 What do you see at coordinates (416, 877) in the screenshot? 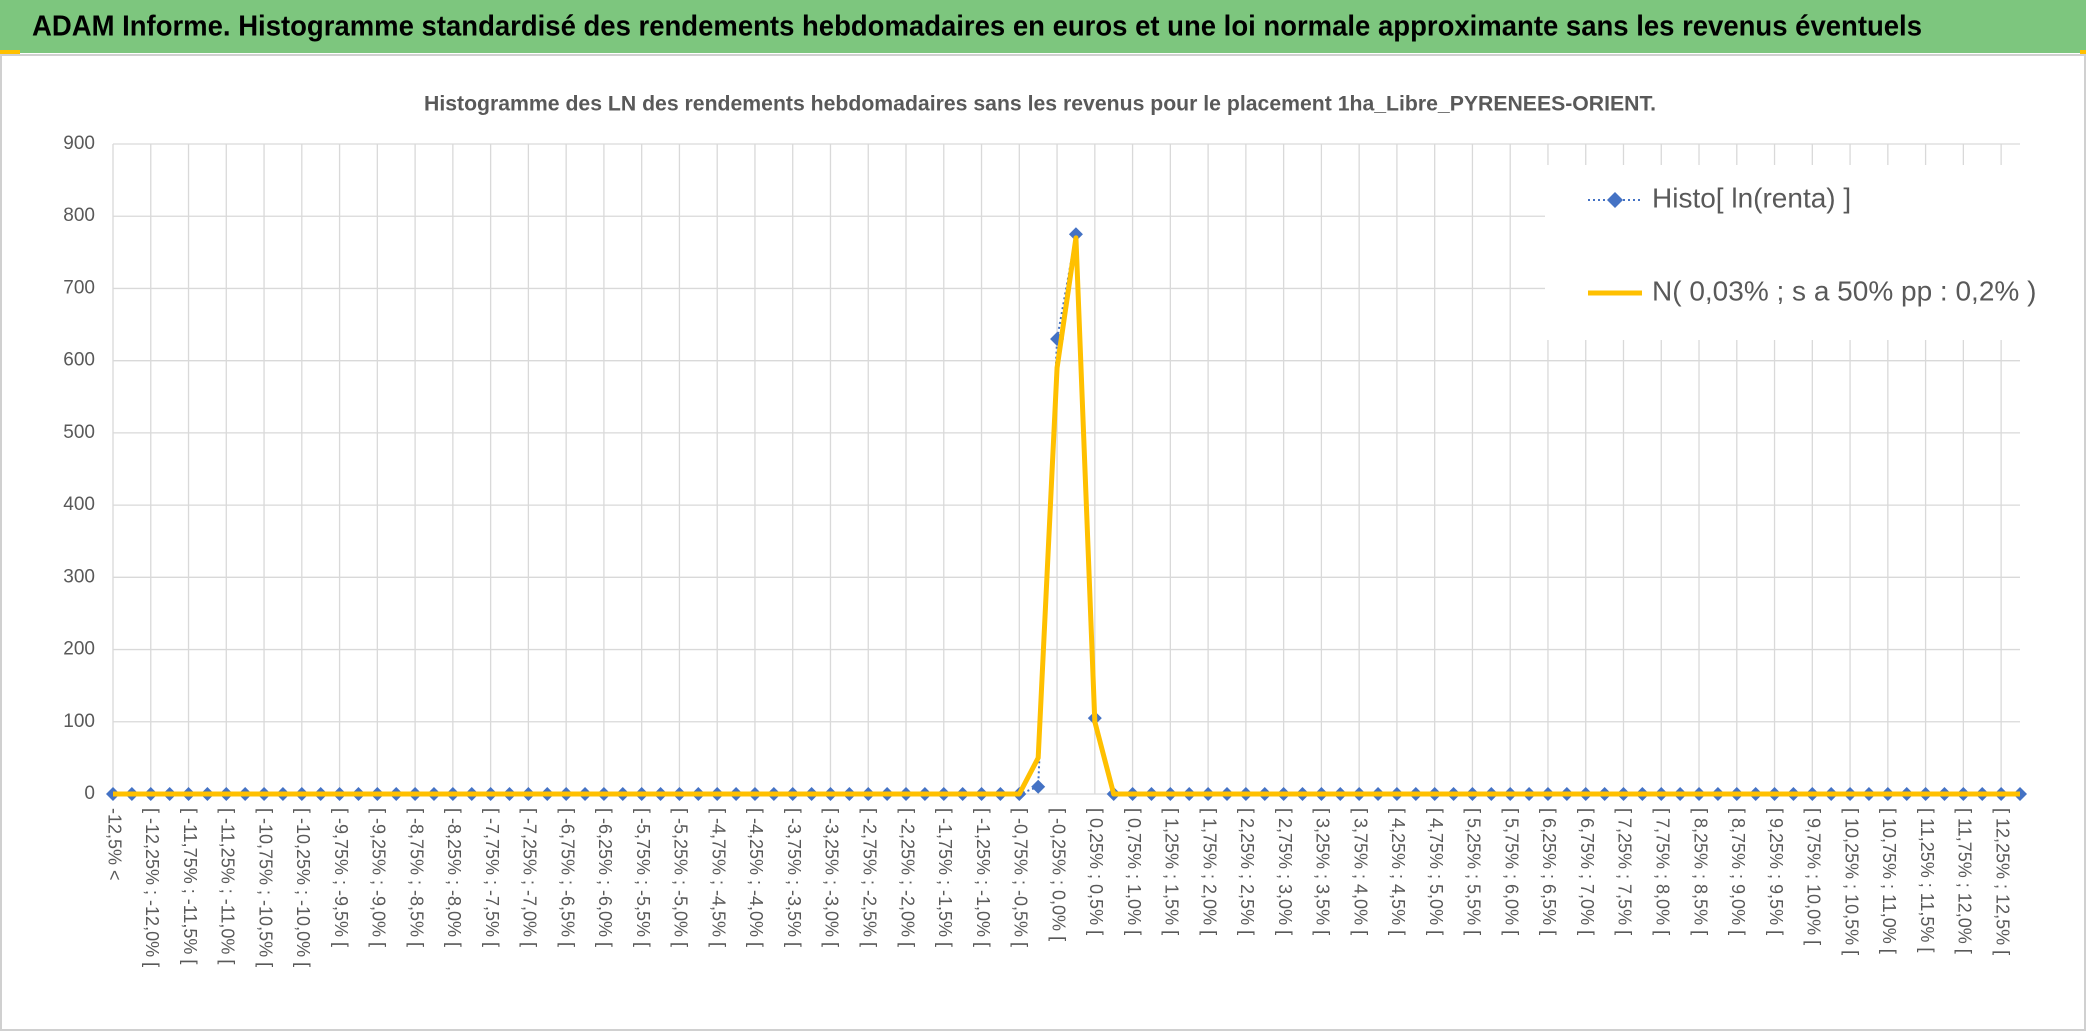
I see `x-tick-label: [ -8,75% ; -8,5% [` at bounding box center [416, 877].